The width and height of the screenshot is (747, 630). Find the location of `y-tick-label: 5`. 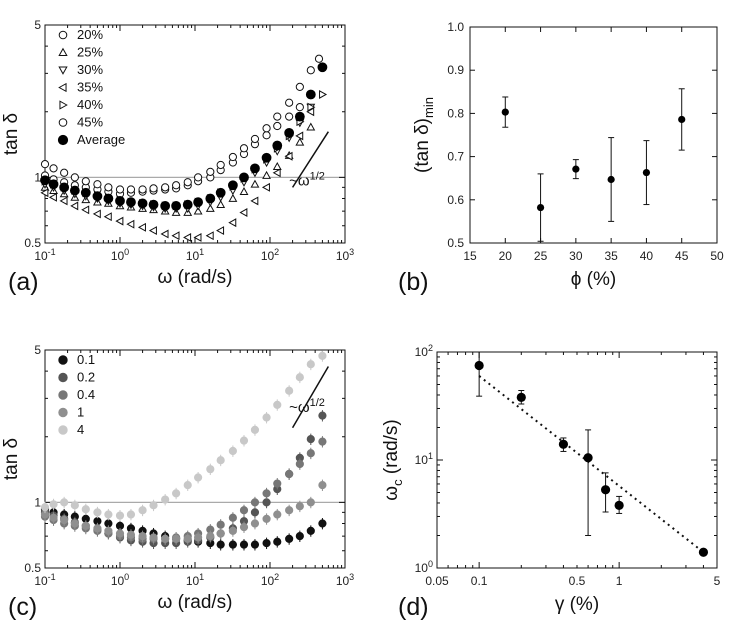

y-tick-label: 5 is located at coordinates (37, 350).